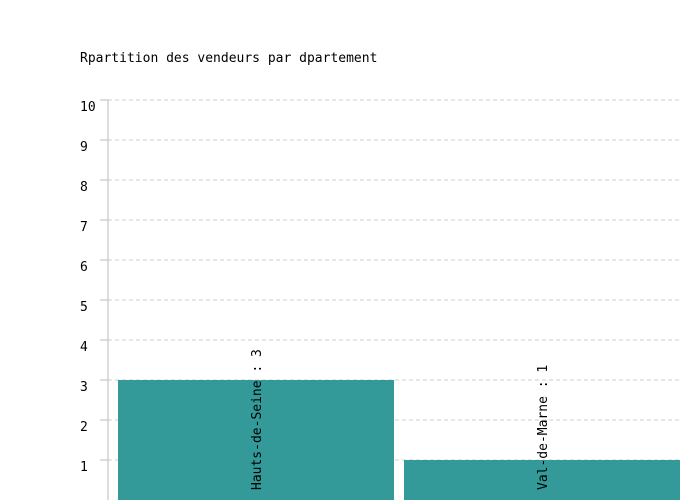  I want to click on value-label: Val-de-Marne : 1, so click(543, 427).